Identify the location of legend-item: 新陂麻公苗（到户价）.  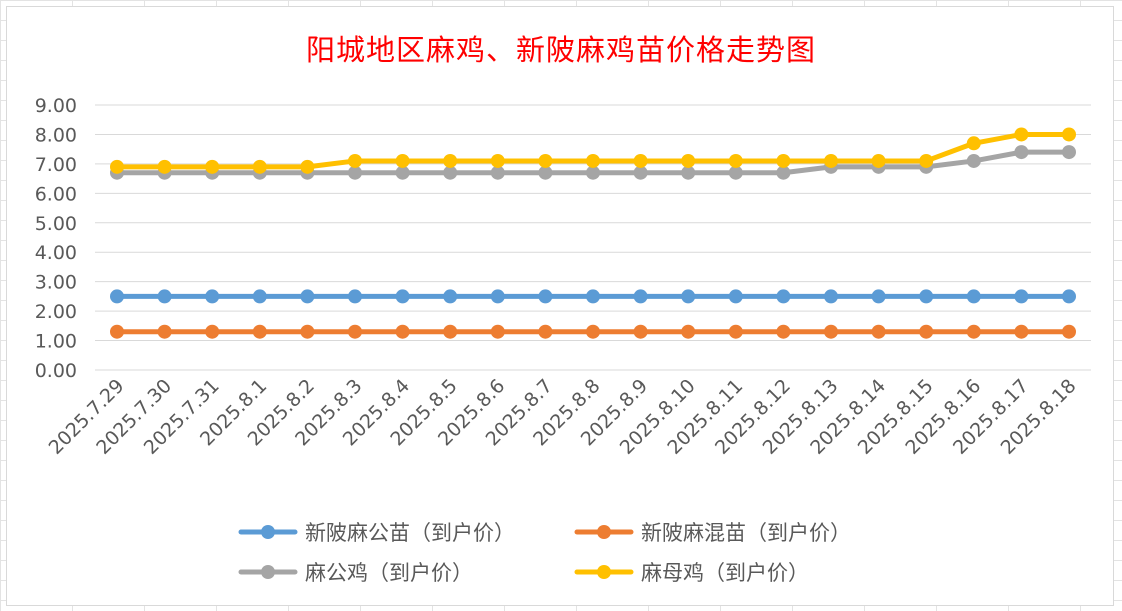
(376, 532).